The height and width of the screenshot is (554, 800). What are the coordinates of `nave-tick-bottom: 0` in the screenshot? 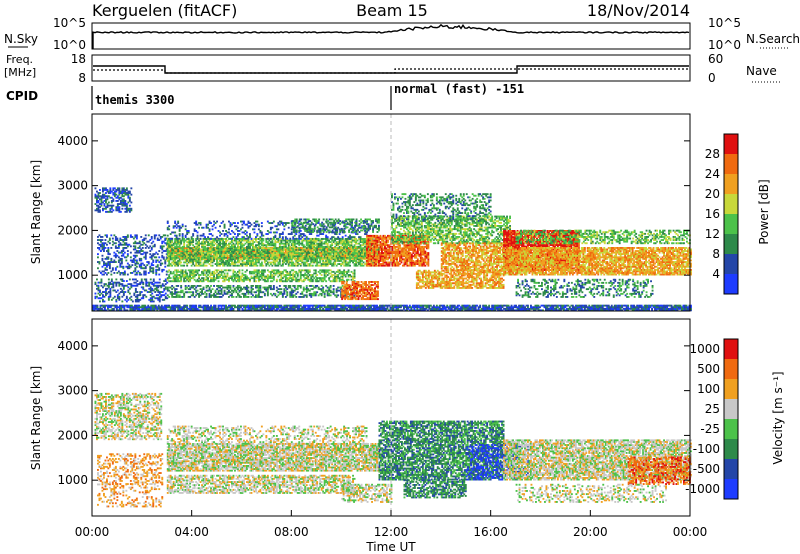 It's located at (712, 78).